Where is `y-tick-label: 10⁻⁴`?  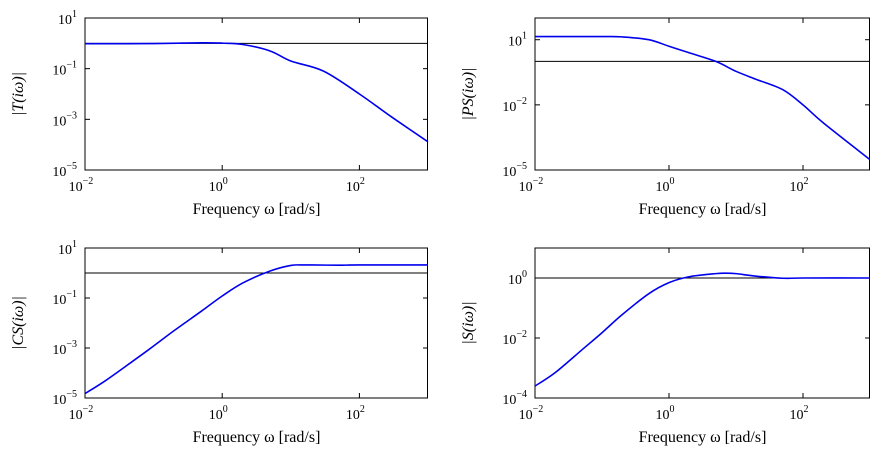 y-tick-label: 10⁻⁴ is located at coordinates (514, 398).